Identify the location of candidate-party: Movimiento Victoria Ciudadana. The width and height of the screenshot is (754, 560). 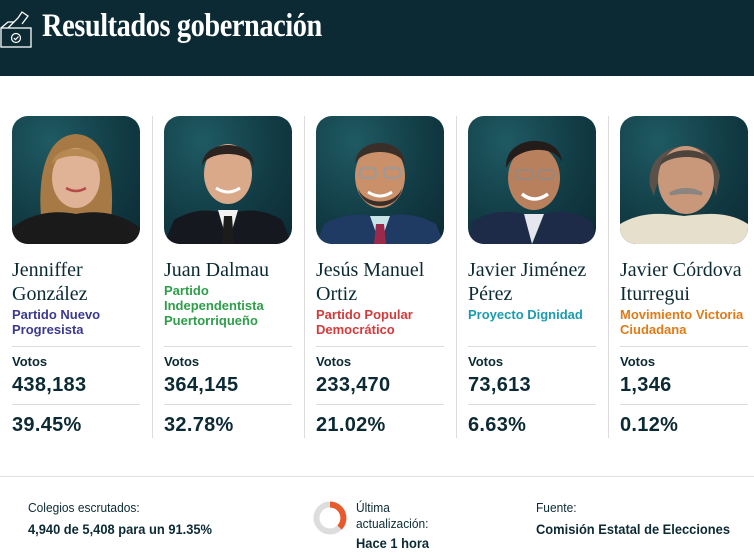
(682, 322).